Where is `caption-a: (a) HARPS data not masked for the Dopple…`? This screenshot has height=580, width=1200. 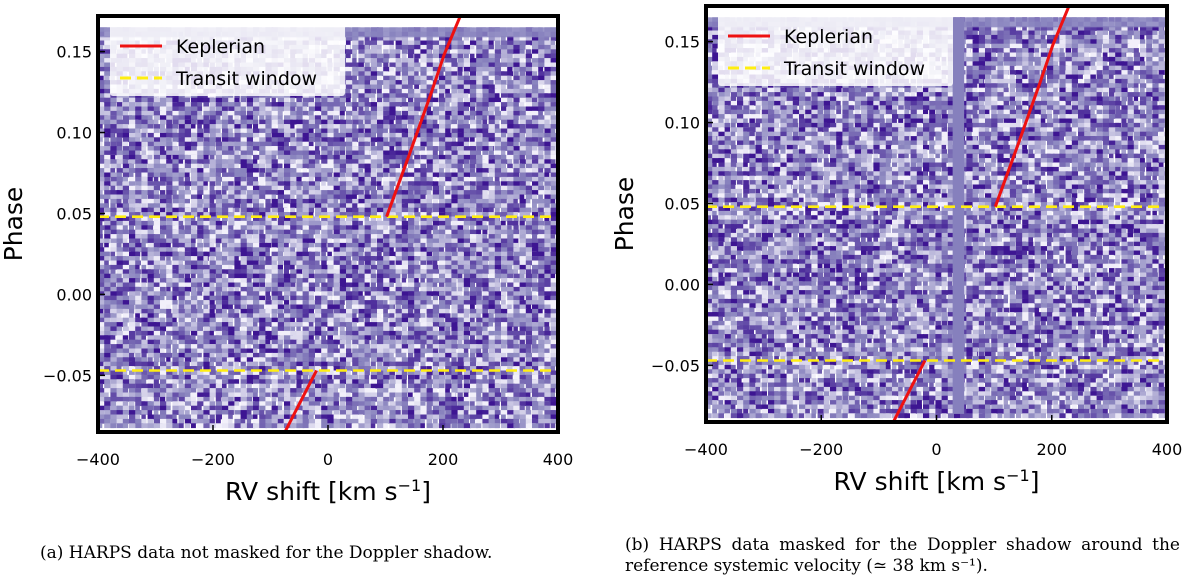
caption-a: (a) HARPS data not masked for the Dopple… is located at coordinates (266, 553).